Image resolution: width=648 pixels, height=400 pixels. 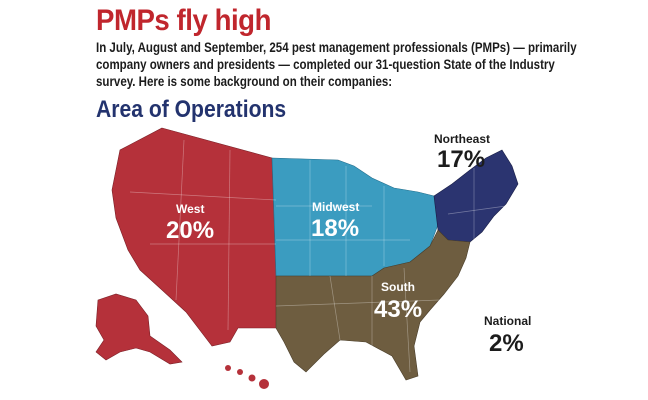 I want to click on value-west: 20%, so click(x=190, y=230).